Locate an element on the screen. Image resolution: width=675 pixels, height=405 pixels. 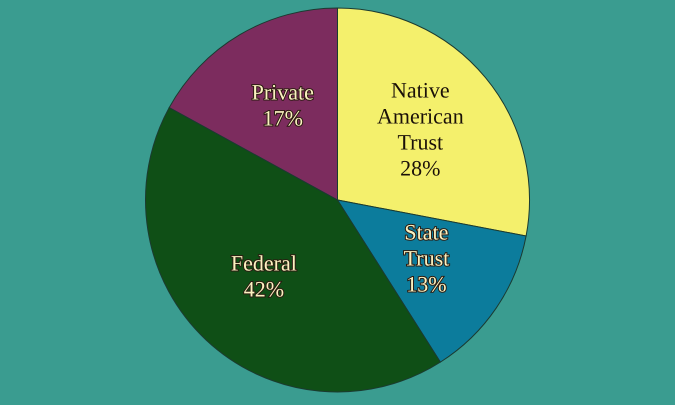
data-label: 17% is located at coordinates (282, 118).